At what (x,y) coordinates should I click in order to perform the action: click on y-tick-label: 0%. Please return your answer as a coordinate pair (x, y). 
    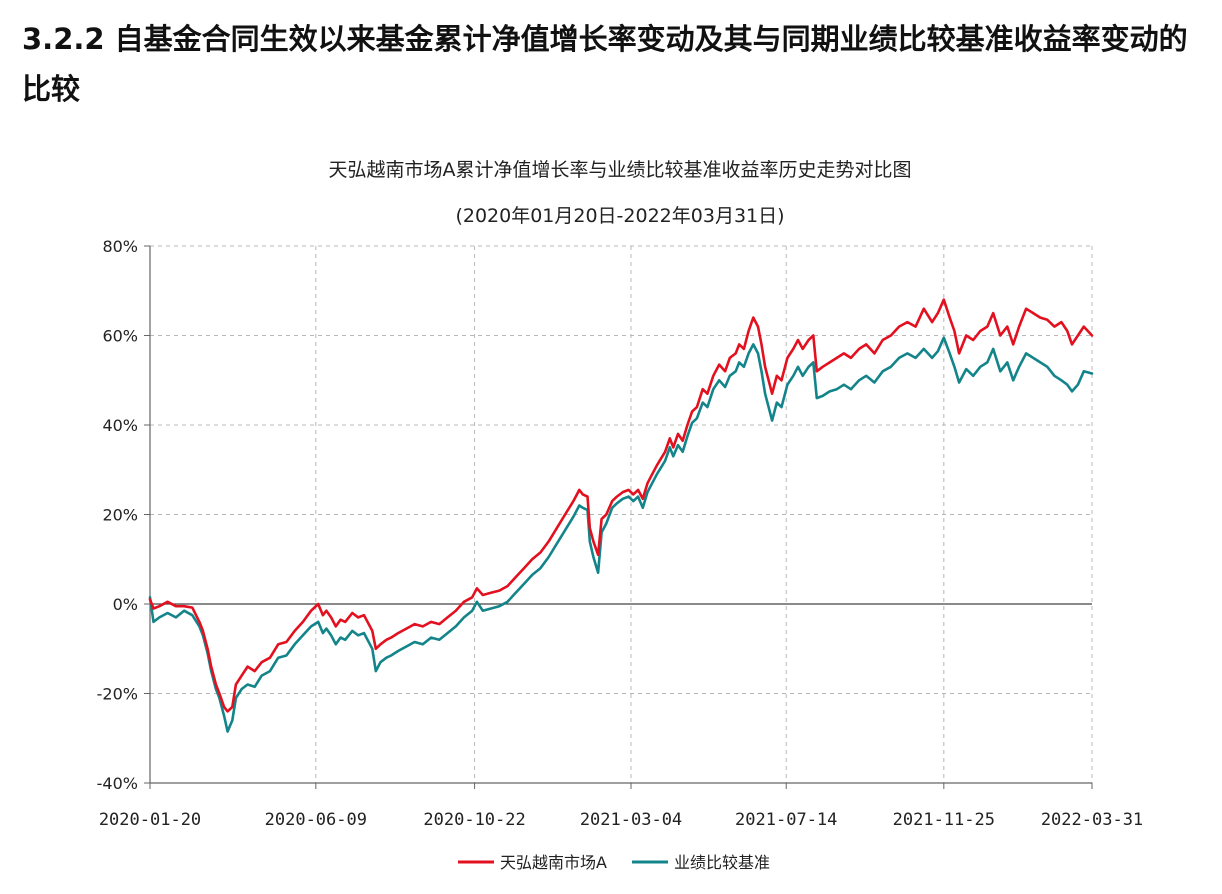
    Looking at the image, I should click on (125, 604).